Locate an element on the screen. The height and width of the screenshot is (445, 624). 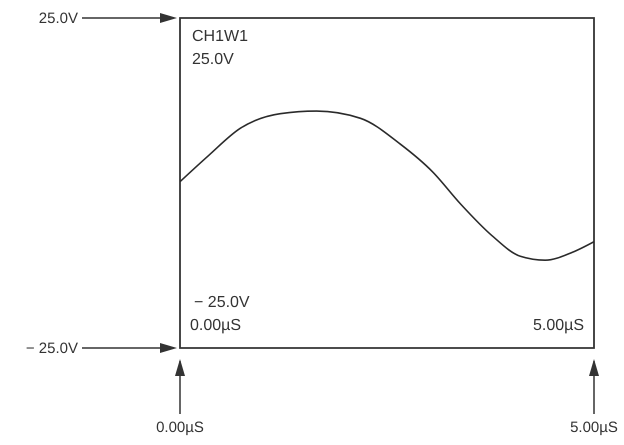
annotation: − 25.0V is located at coordinates (222, 303).